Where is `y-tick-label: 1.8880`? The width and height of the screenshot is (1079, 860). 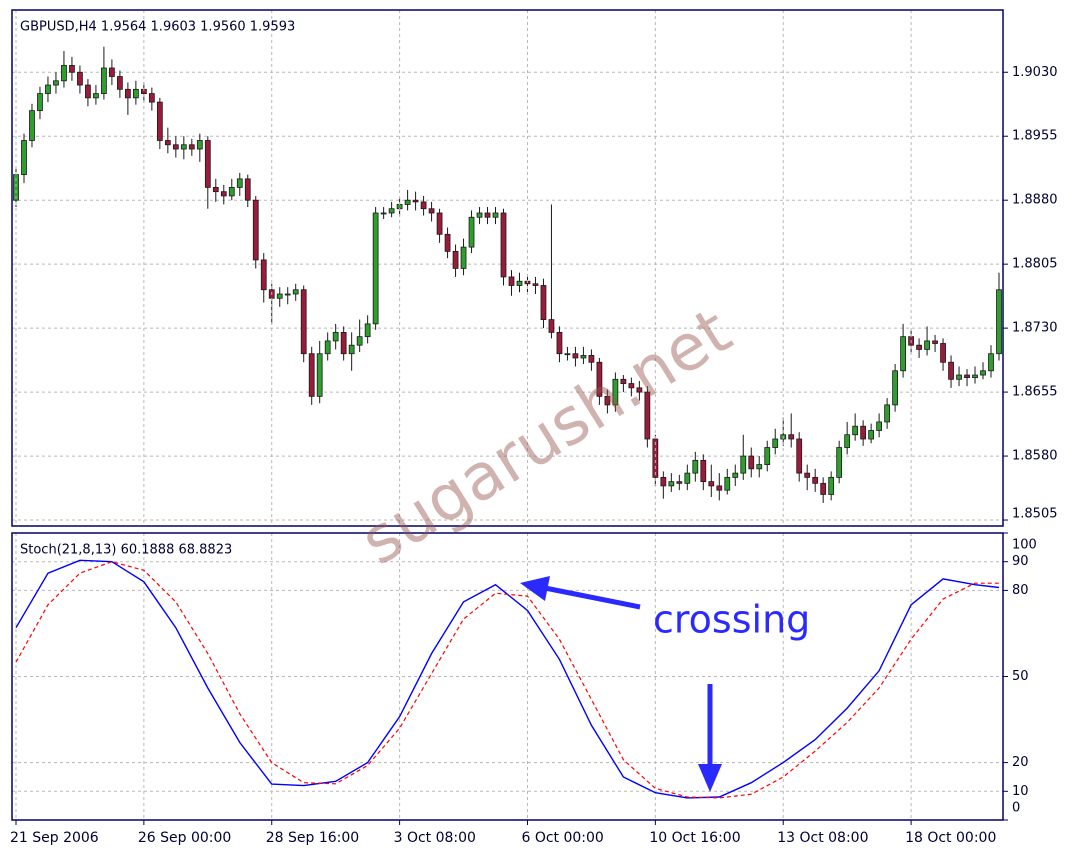
y-tick-label: 1.8880 is located at coordinates (1035, 200).